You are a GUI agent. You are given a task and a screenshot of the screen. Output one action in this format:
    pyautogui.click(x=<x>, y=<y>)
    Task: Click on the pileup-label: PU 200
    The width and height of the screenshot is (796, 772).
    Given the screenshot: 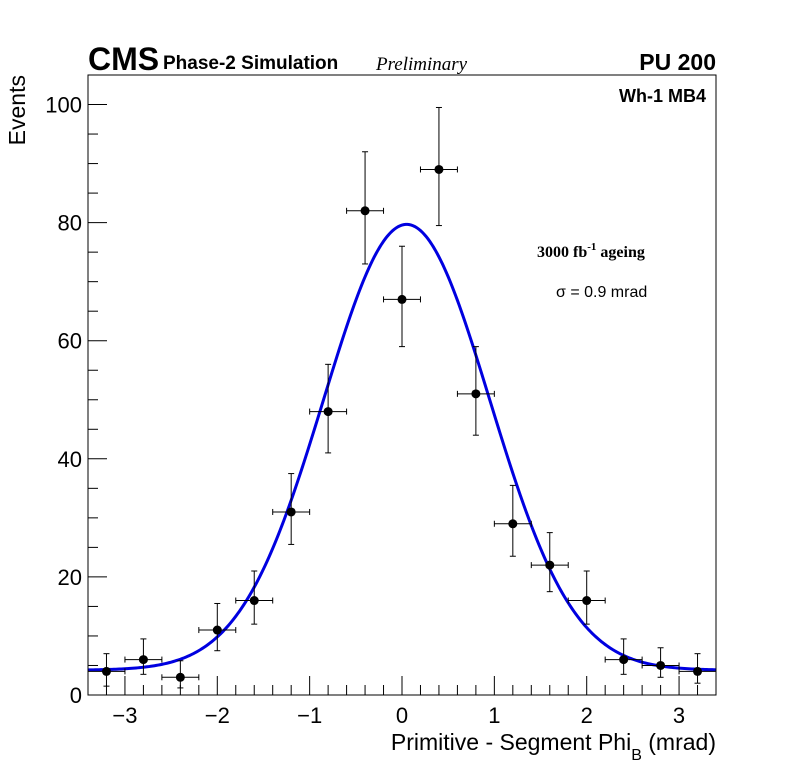 What is the action you would take?
    pyautogui.click(x=677, y=62)
    